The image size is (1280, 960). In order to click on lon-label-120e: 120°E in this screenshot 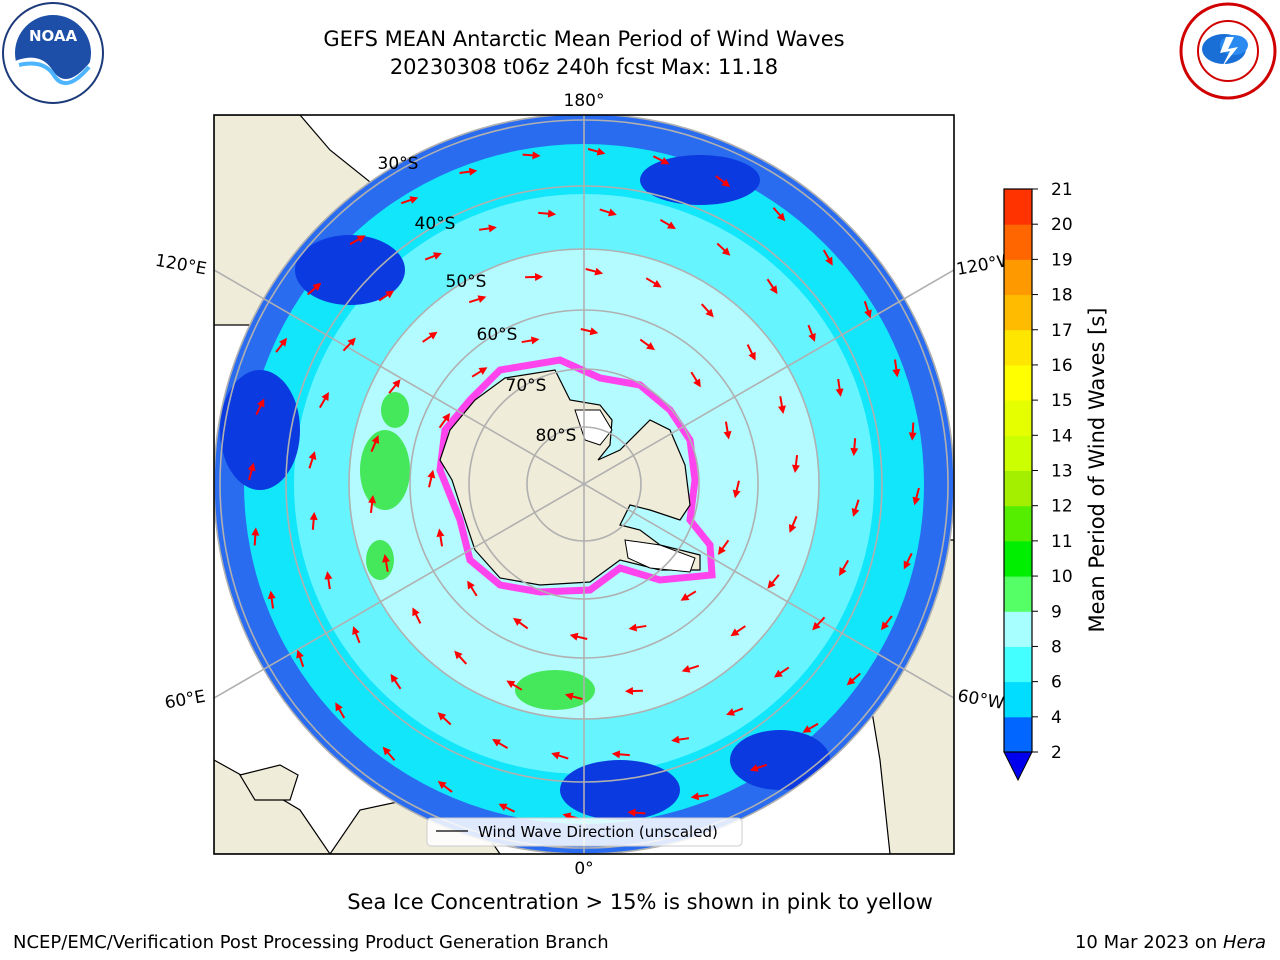, I will do `click(181, 265)`.